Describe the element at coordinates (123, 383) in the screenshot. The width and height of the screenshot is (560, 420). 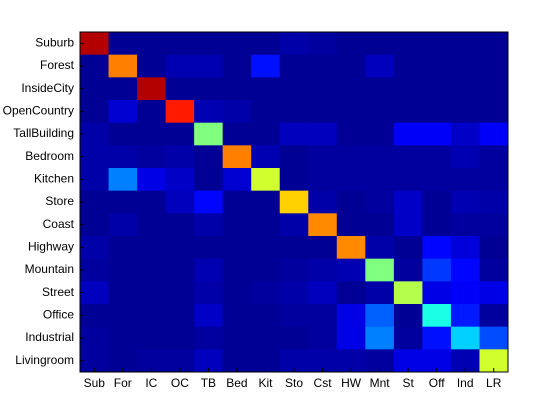
I see `x-tick-label: For` at that location.